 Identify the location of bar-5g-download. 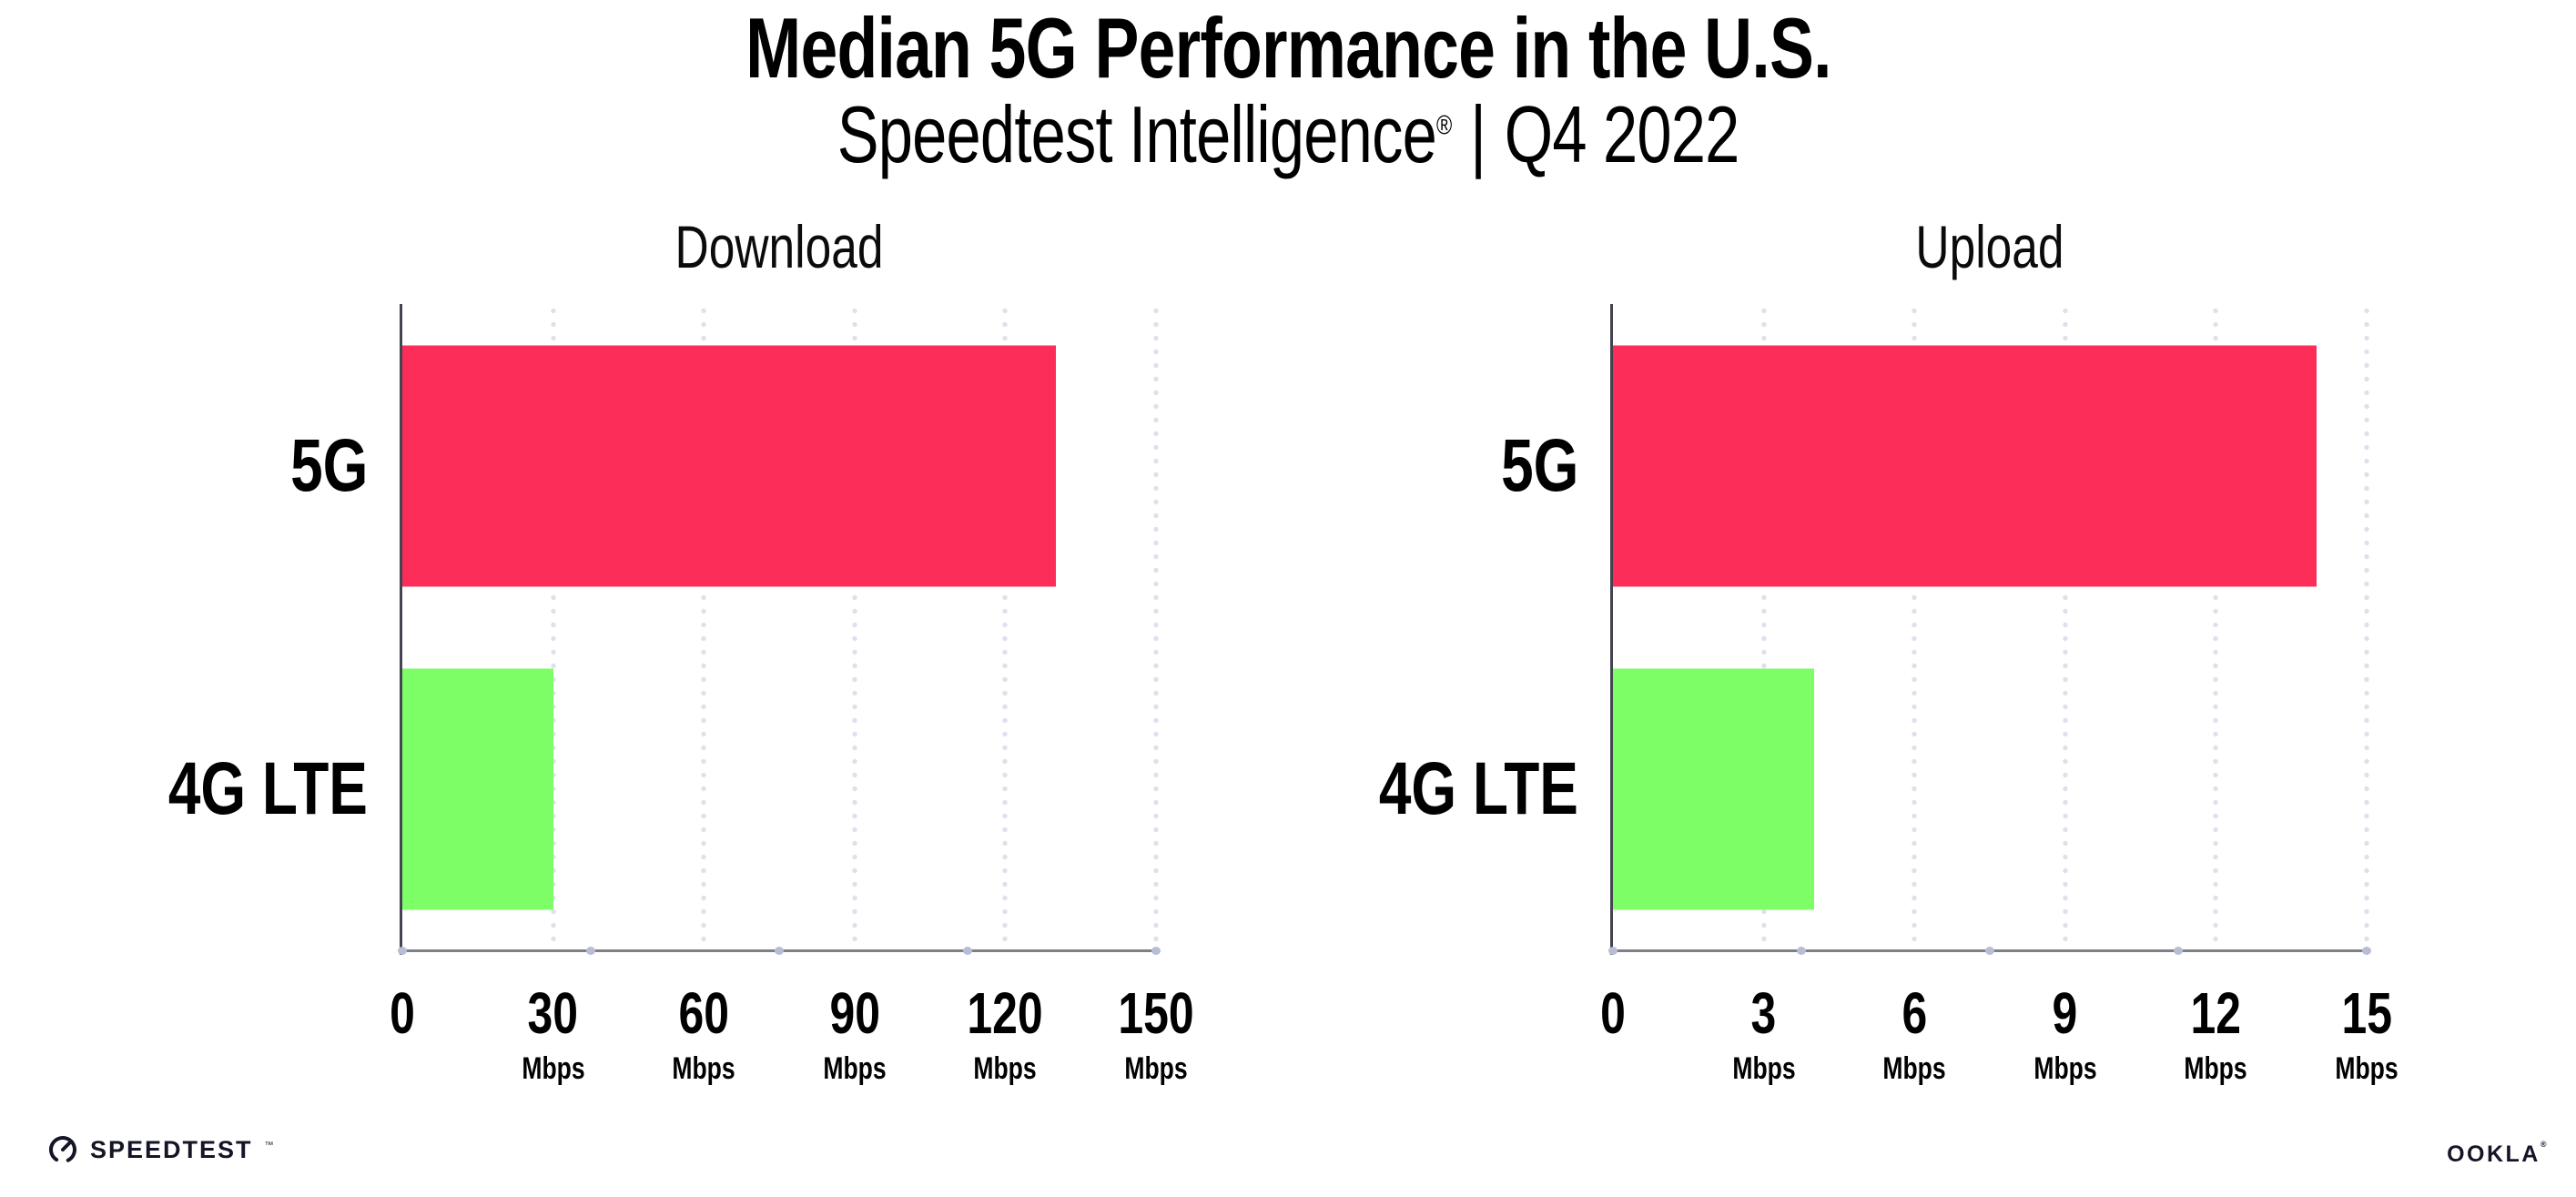
(729, 466).